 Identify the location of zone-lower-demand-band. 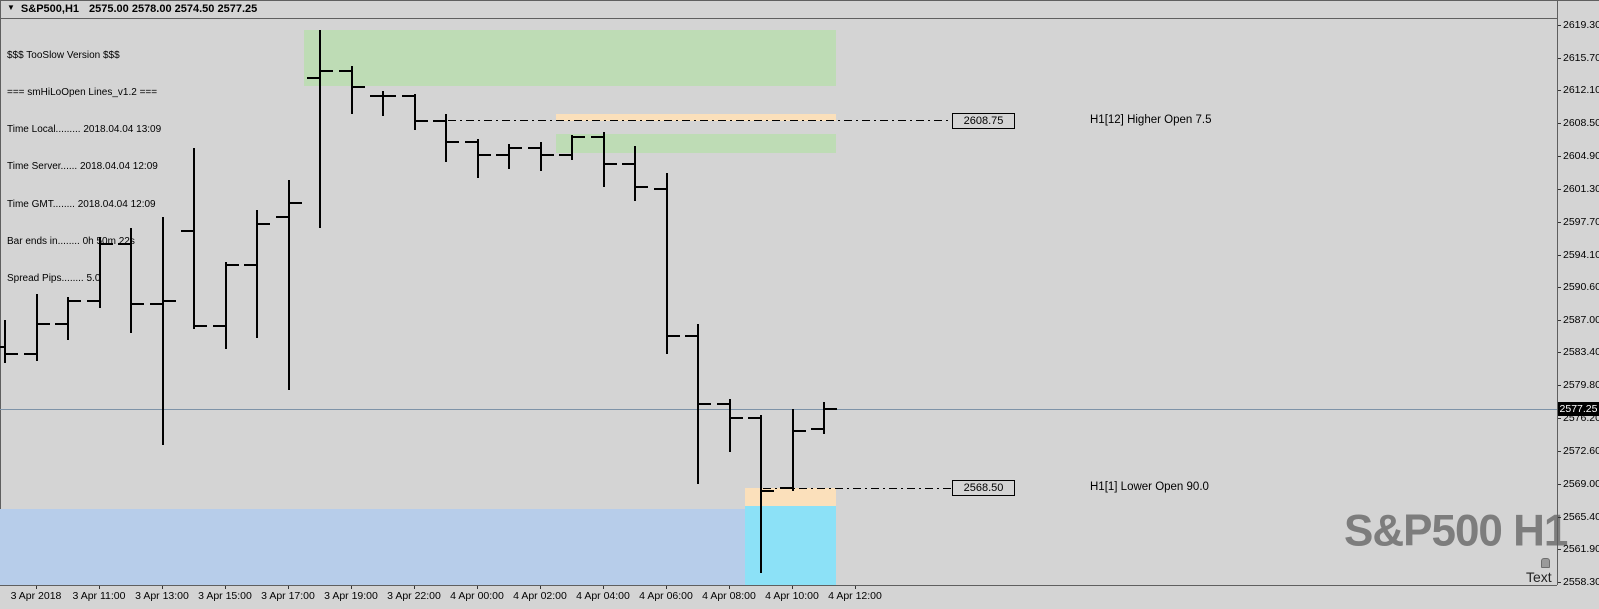
(790, 545).